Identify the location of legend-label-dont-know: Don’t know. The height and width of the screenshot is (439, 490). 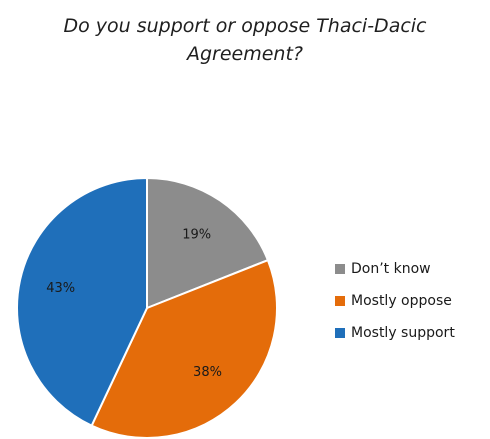
(391, 269).